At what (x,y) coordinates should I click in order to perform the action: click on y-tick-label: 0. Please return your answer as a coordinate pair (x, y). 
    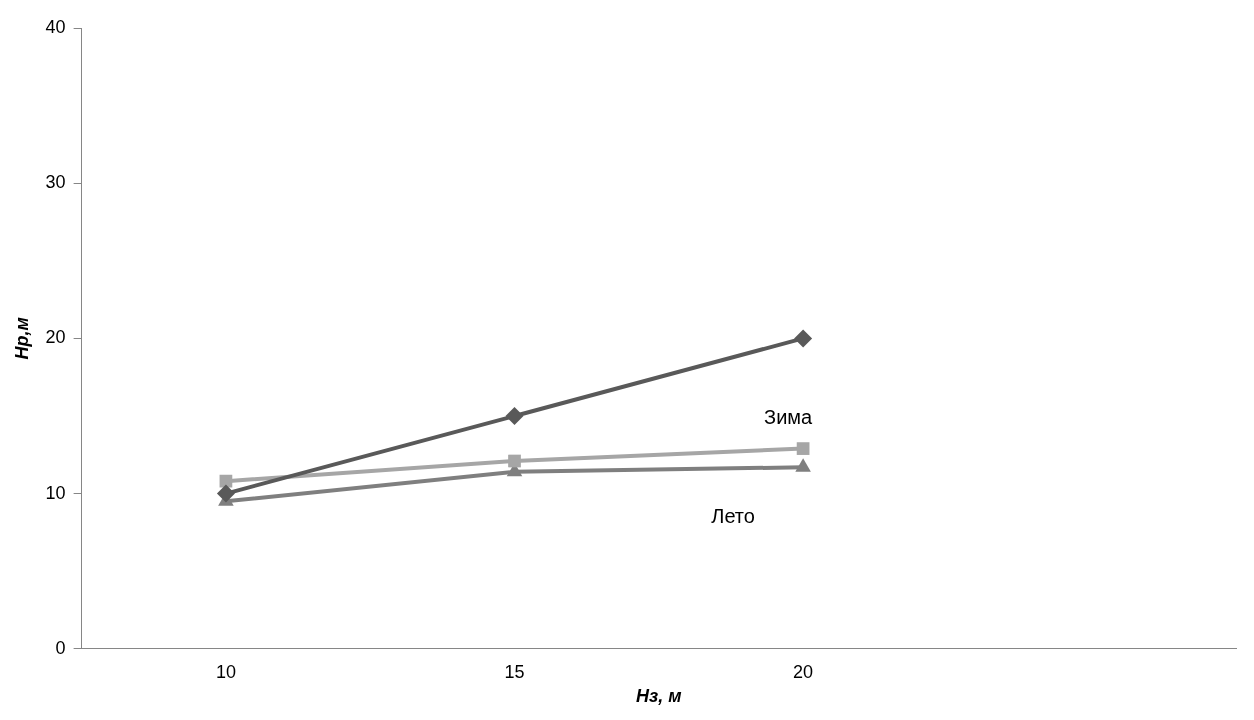
    Looking at the image, I should click on (60, 647).